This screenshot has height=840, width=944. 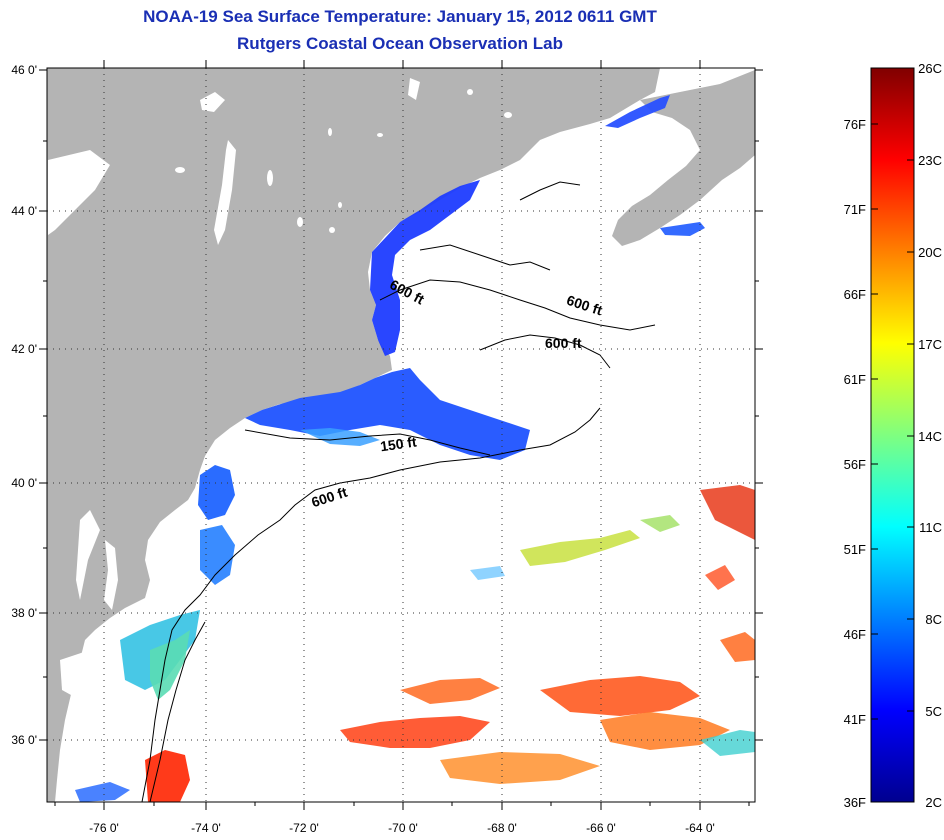 What do you see at coordinates (930, 527) in the screenshot?
I see `colorbar-c-label: 11C` at bounding box center [930, 527].